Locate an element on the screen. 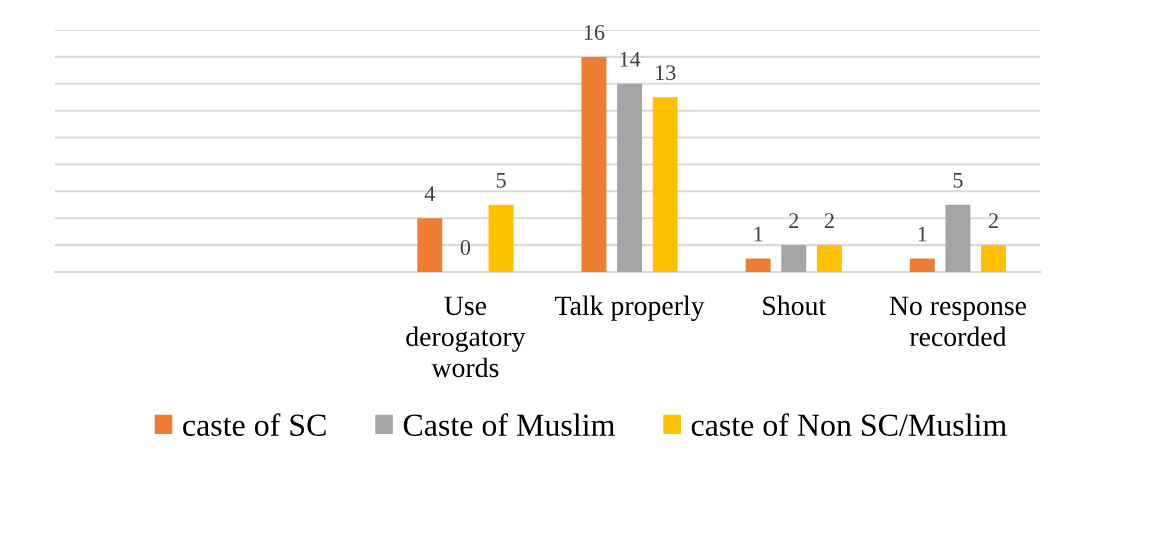 This screenshot has height=549, width=1162. data-label: 14 is located at coordinates (630, 59).